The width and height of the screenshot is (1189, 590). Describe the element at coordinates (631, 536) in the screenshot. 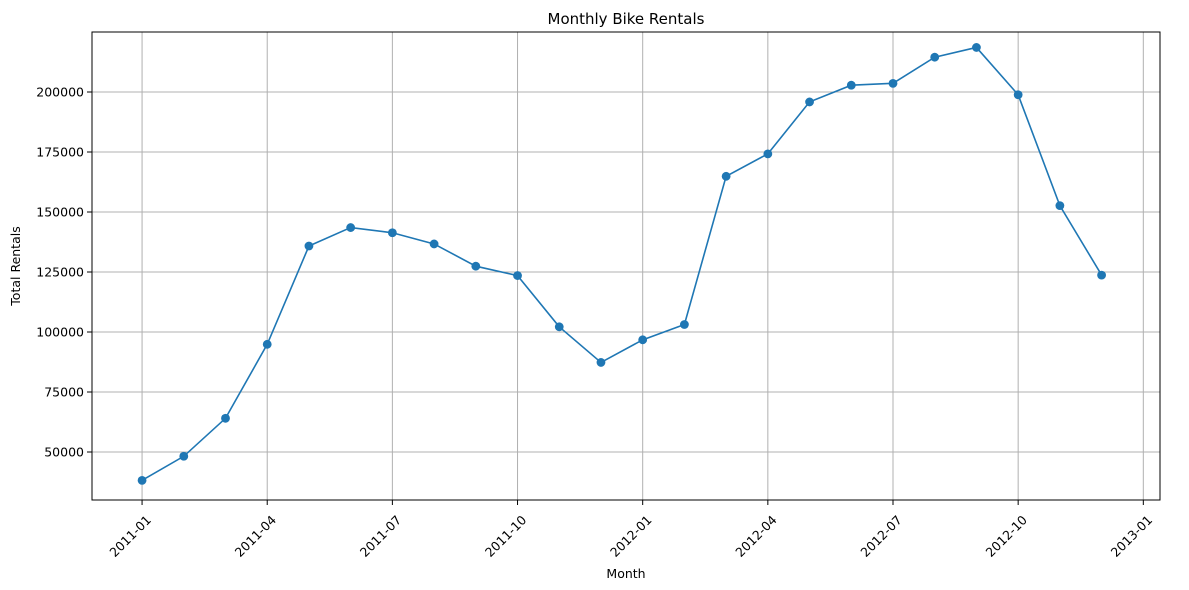

I see `x-tick-label: 2012-01` at that location.